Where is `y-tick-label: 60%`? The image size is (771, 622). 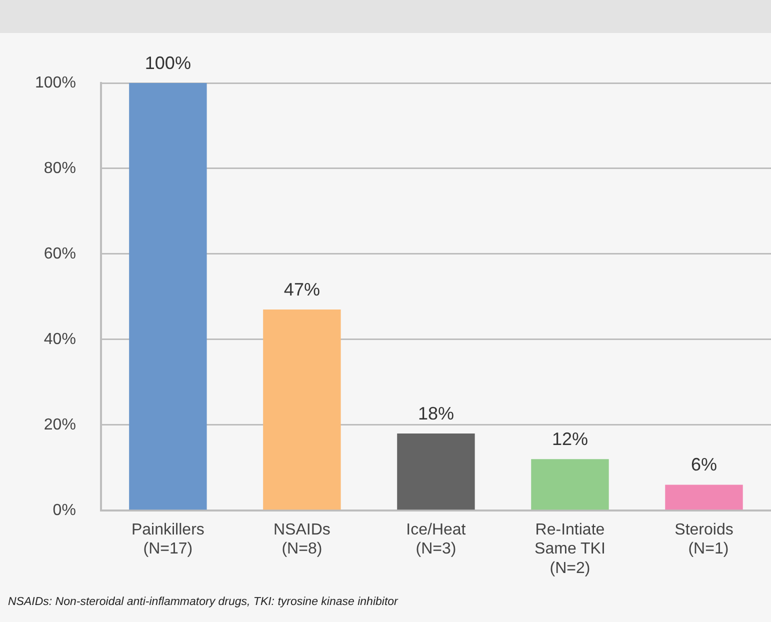
y-tick-label: 60% is located at coordinates (60, 253).